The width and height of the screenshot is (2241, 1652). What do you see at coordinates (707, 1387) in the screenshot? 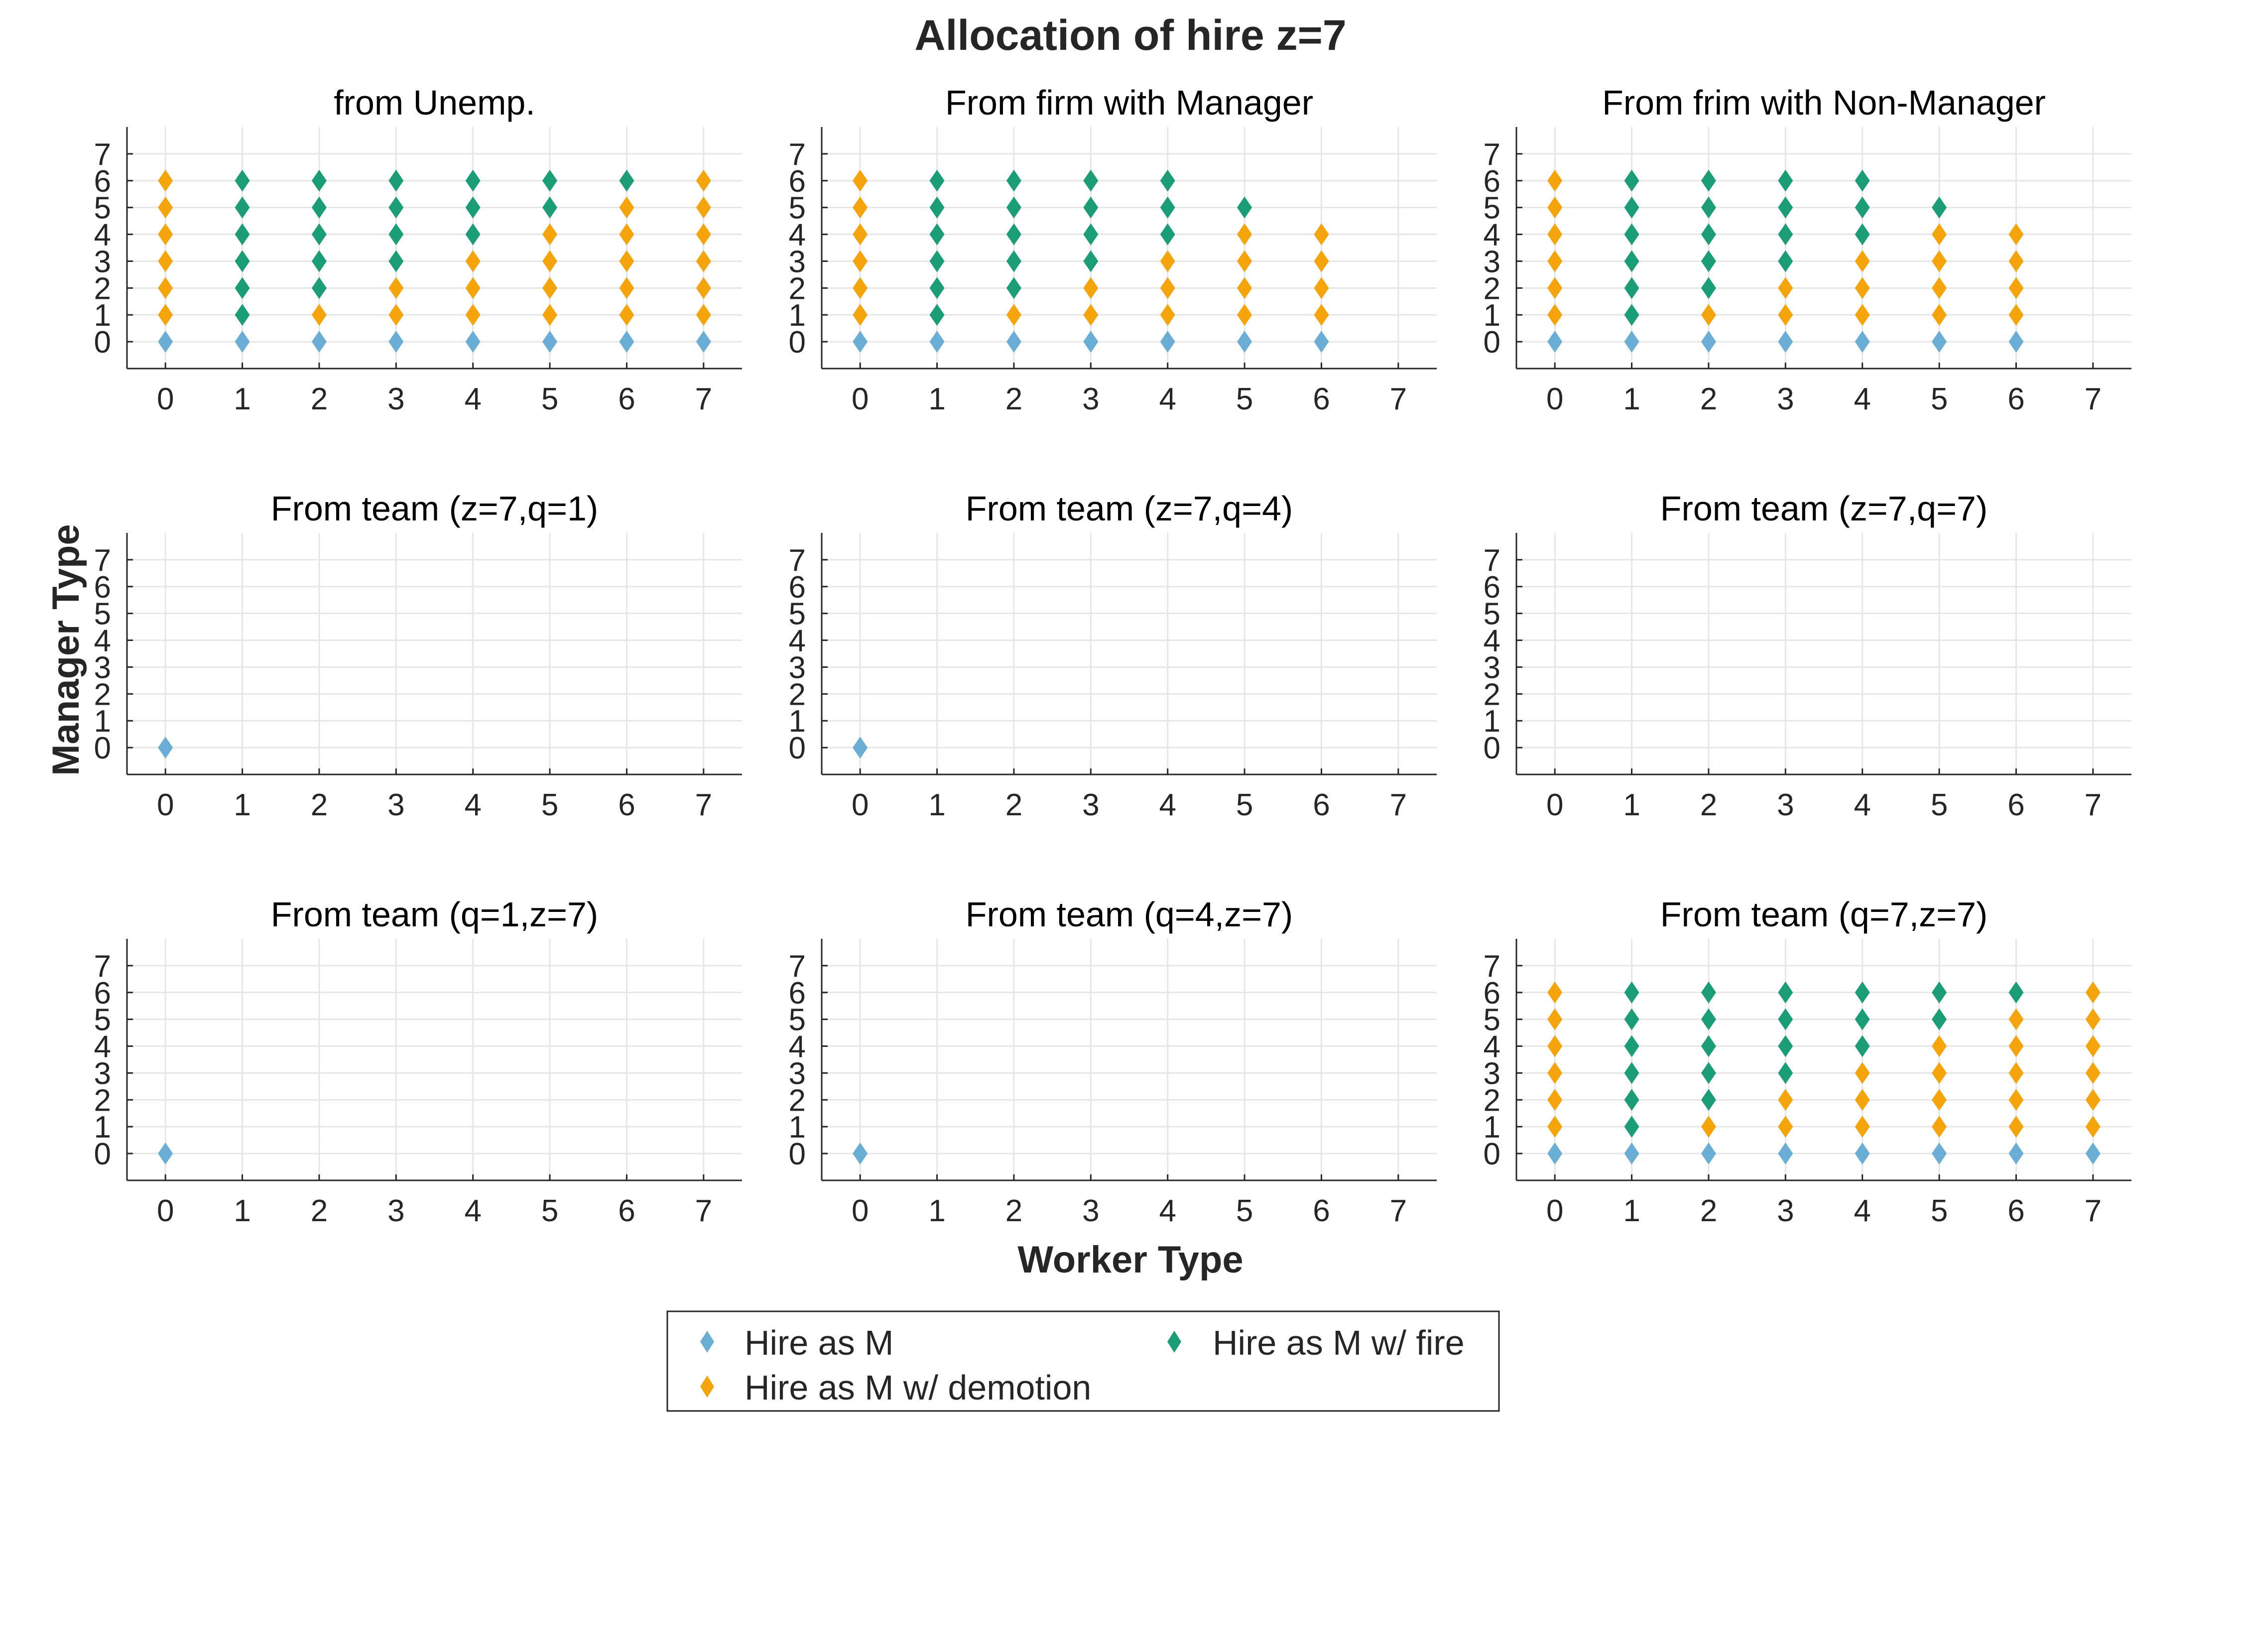
I see `diamond-icon` at bounding box center [707, 1387].